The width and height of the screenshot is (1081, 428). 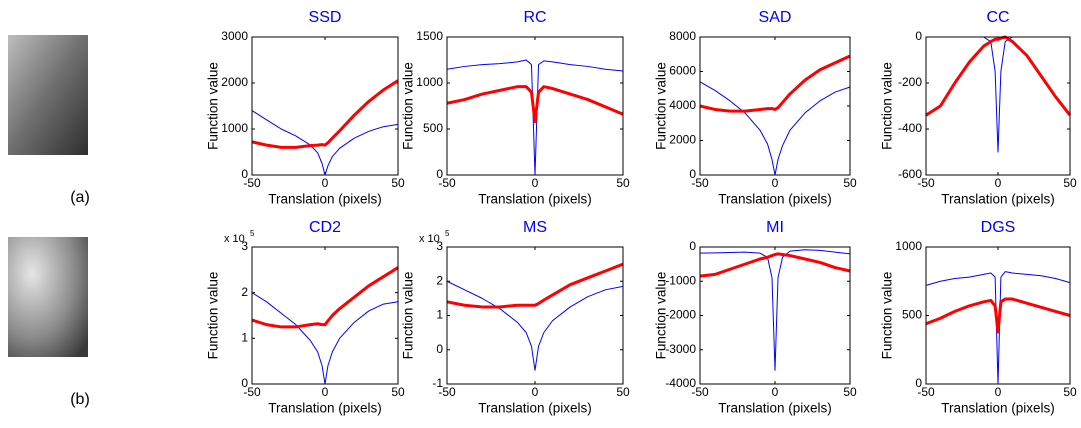 What do you see at coordinates (534, 17) in the screenshot?
I see `chart-title: RC` at bounding box center [534, 17].